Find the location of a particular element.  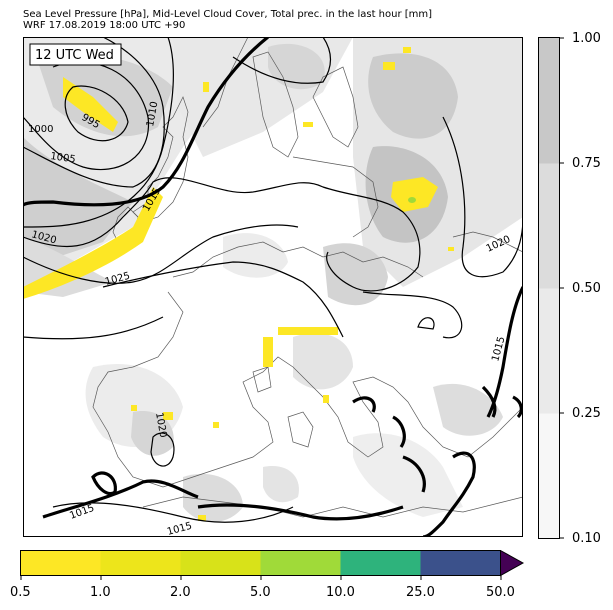

model-run-subtitle: WRF 17.08.2019 18:00 UTC +90 is located at coordinates (104, 25).